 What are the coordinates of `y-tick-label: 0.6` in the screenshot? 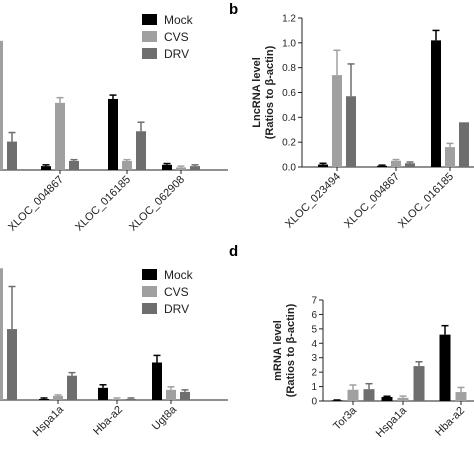 It's located at (289, 93).